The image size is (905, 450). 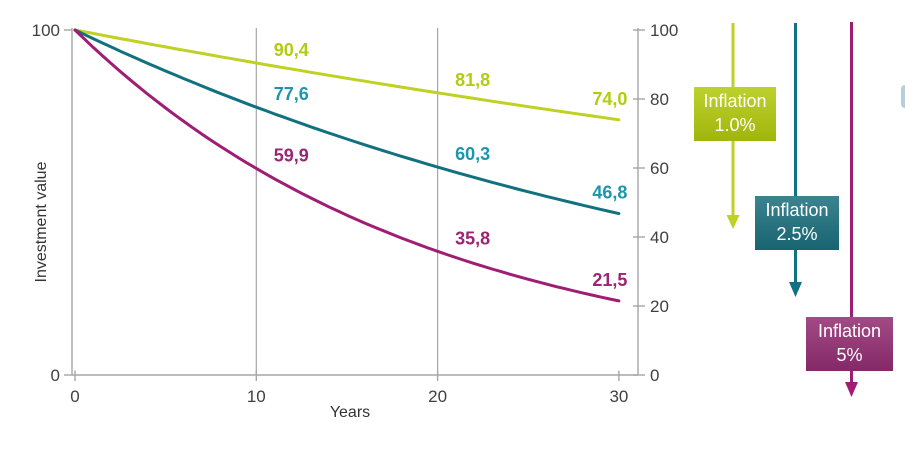 I want to click on x-axis-tick-label: 0, so click(x=74, y=396).